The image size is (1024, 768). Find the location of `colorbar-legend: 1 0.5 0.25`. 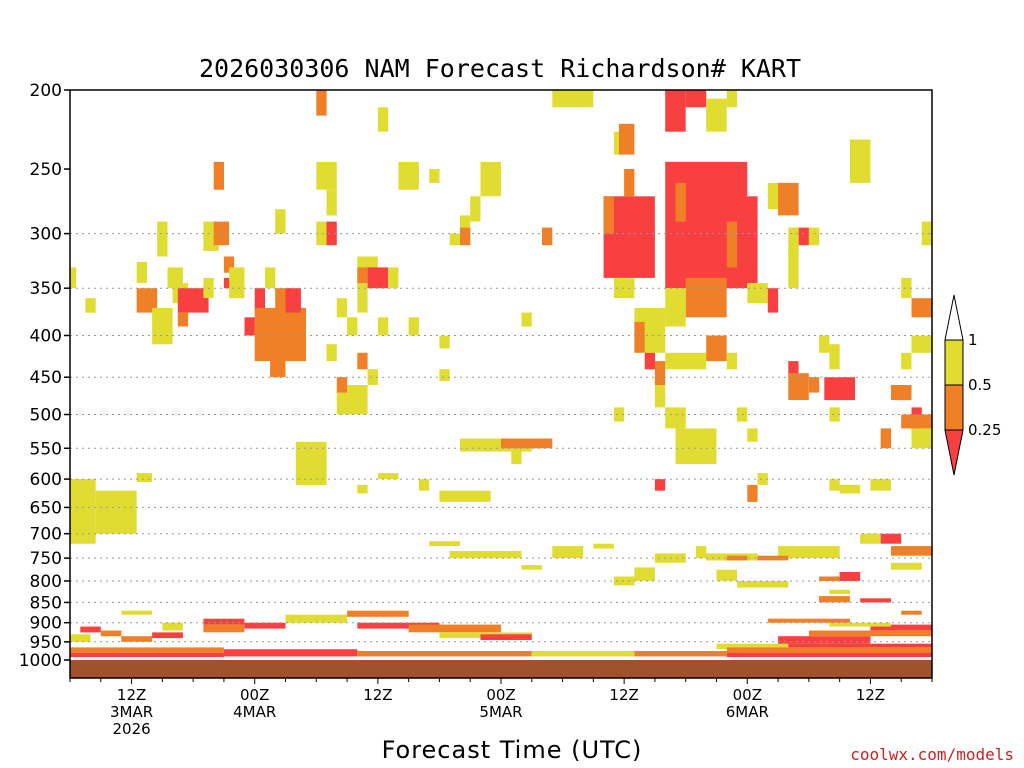

colorbar-legend: 1 0.5 0.25 is located at coordinates (972, 385).